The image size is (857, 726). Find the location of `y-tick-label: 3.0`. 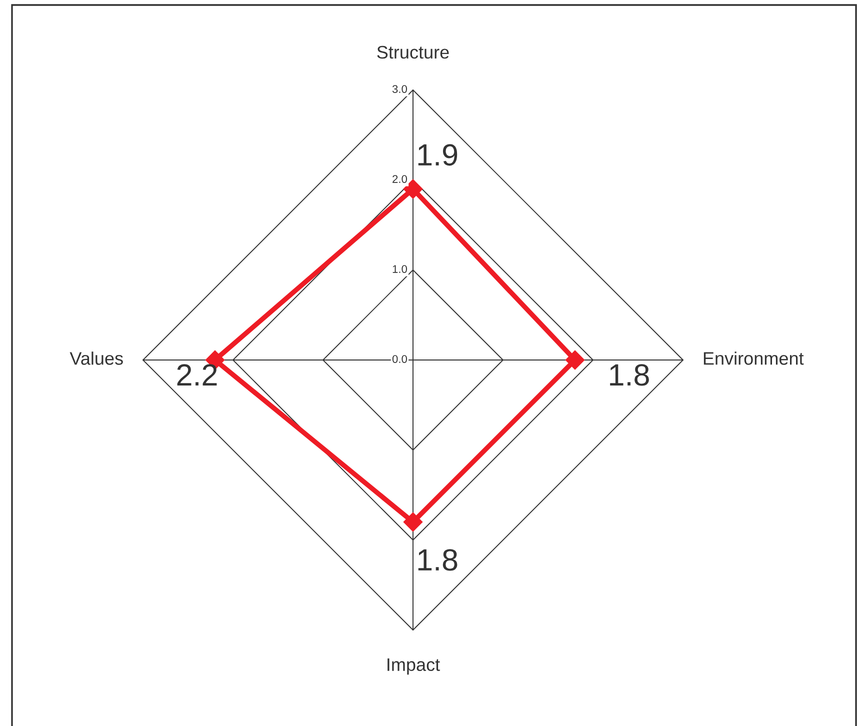

y-tick-label: 3.0 is located at coordinates (400, 89).